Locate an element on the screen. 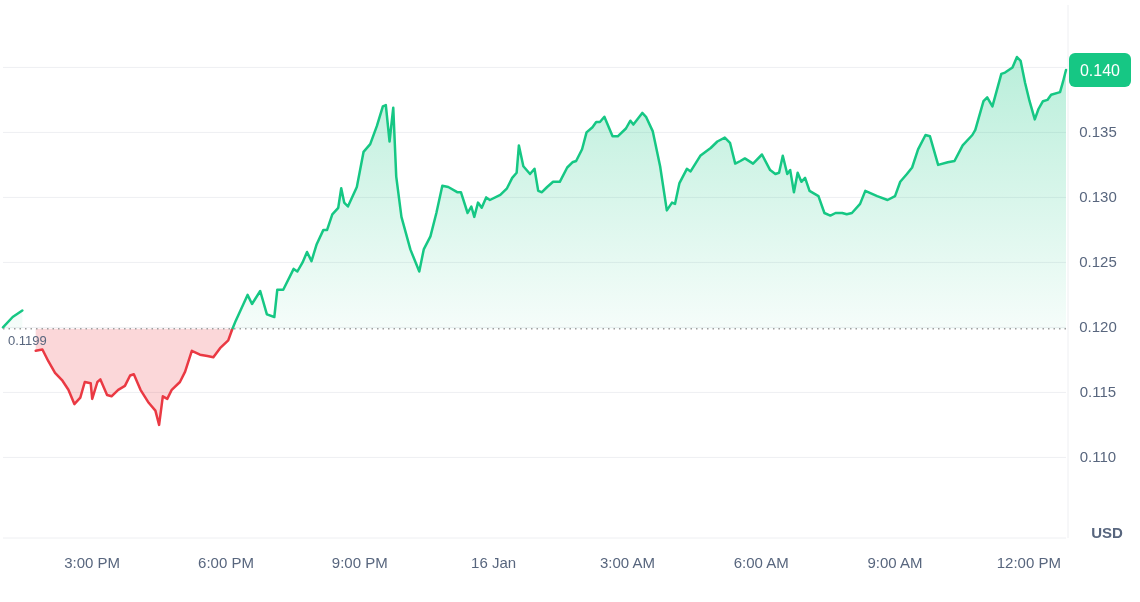 This screenshot has height=602, width=1140. x-tick-label: 6:00 AM is located at coordinates (761, 562).